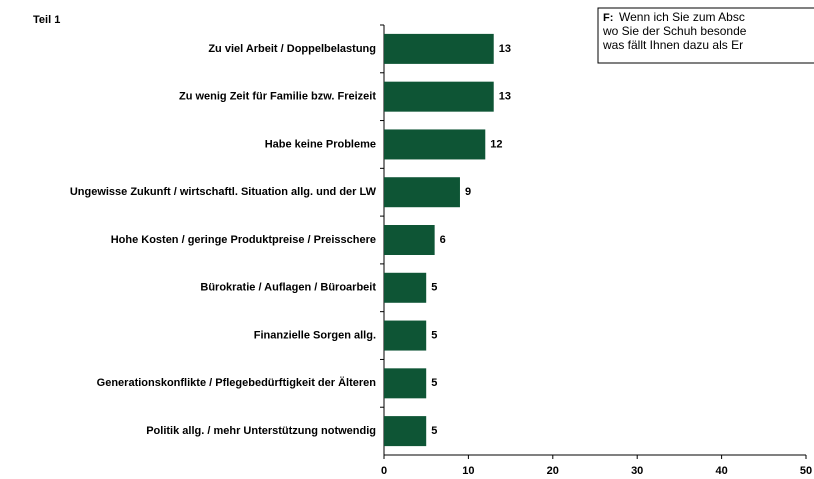  Describe the element at coordinates (608, 18) in the screenshot. I see `annotation-label: F:` at that location.